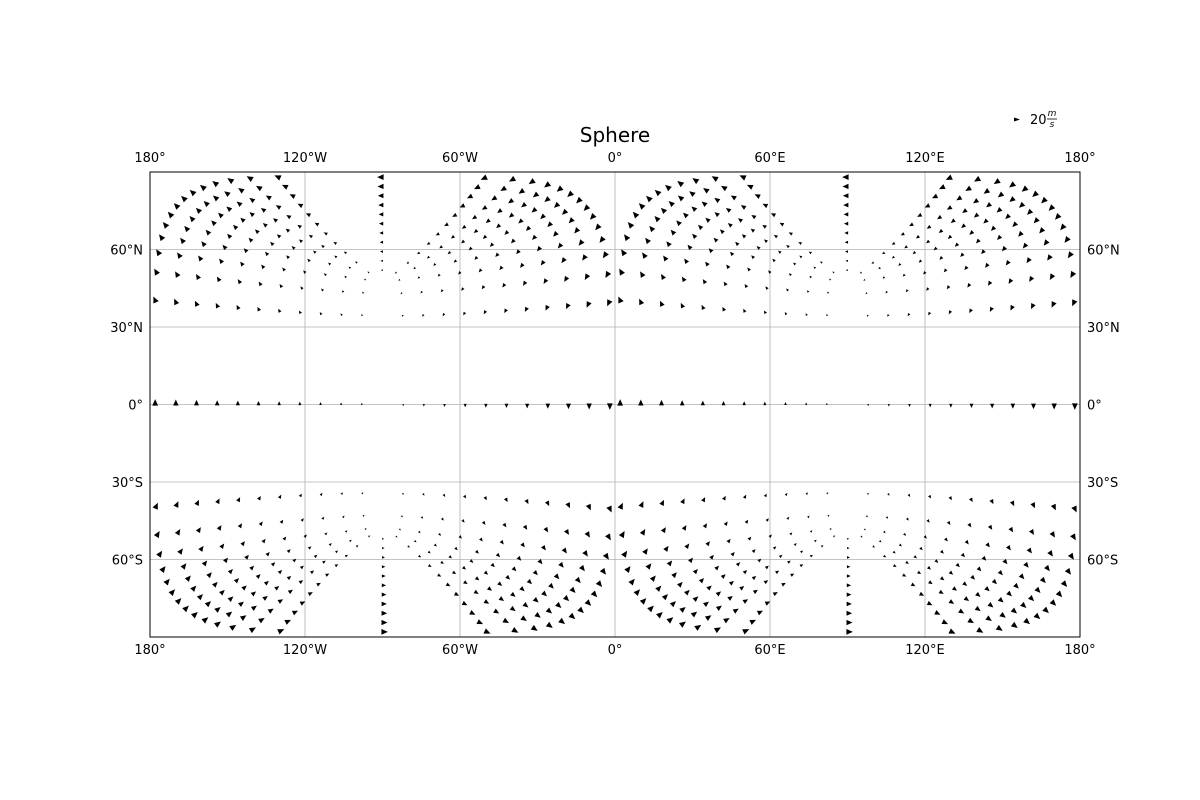  I want to click on y-tick-label-left: 30°N, so click(126, 328).